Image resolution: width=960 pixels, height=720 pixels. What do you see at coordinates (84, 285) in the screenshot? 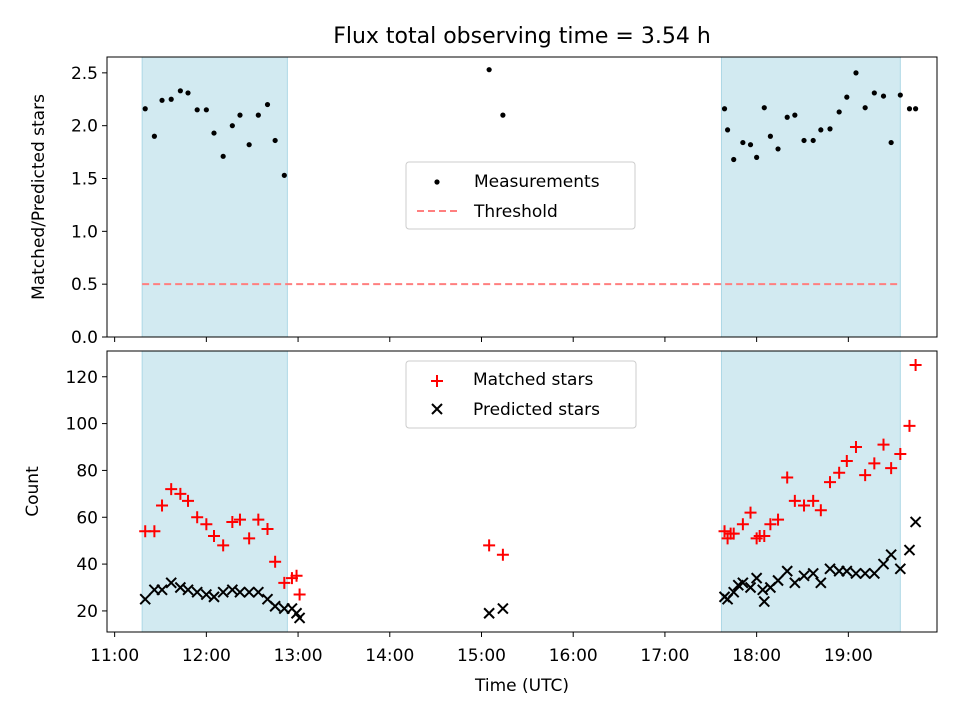
I see `y-tick-label: 0.5` at bounding box center [84, 285].